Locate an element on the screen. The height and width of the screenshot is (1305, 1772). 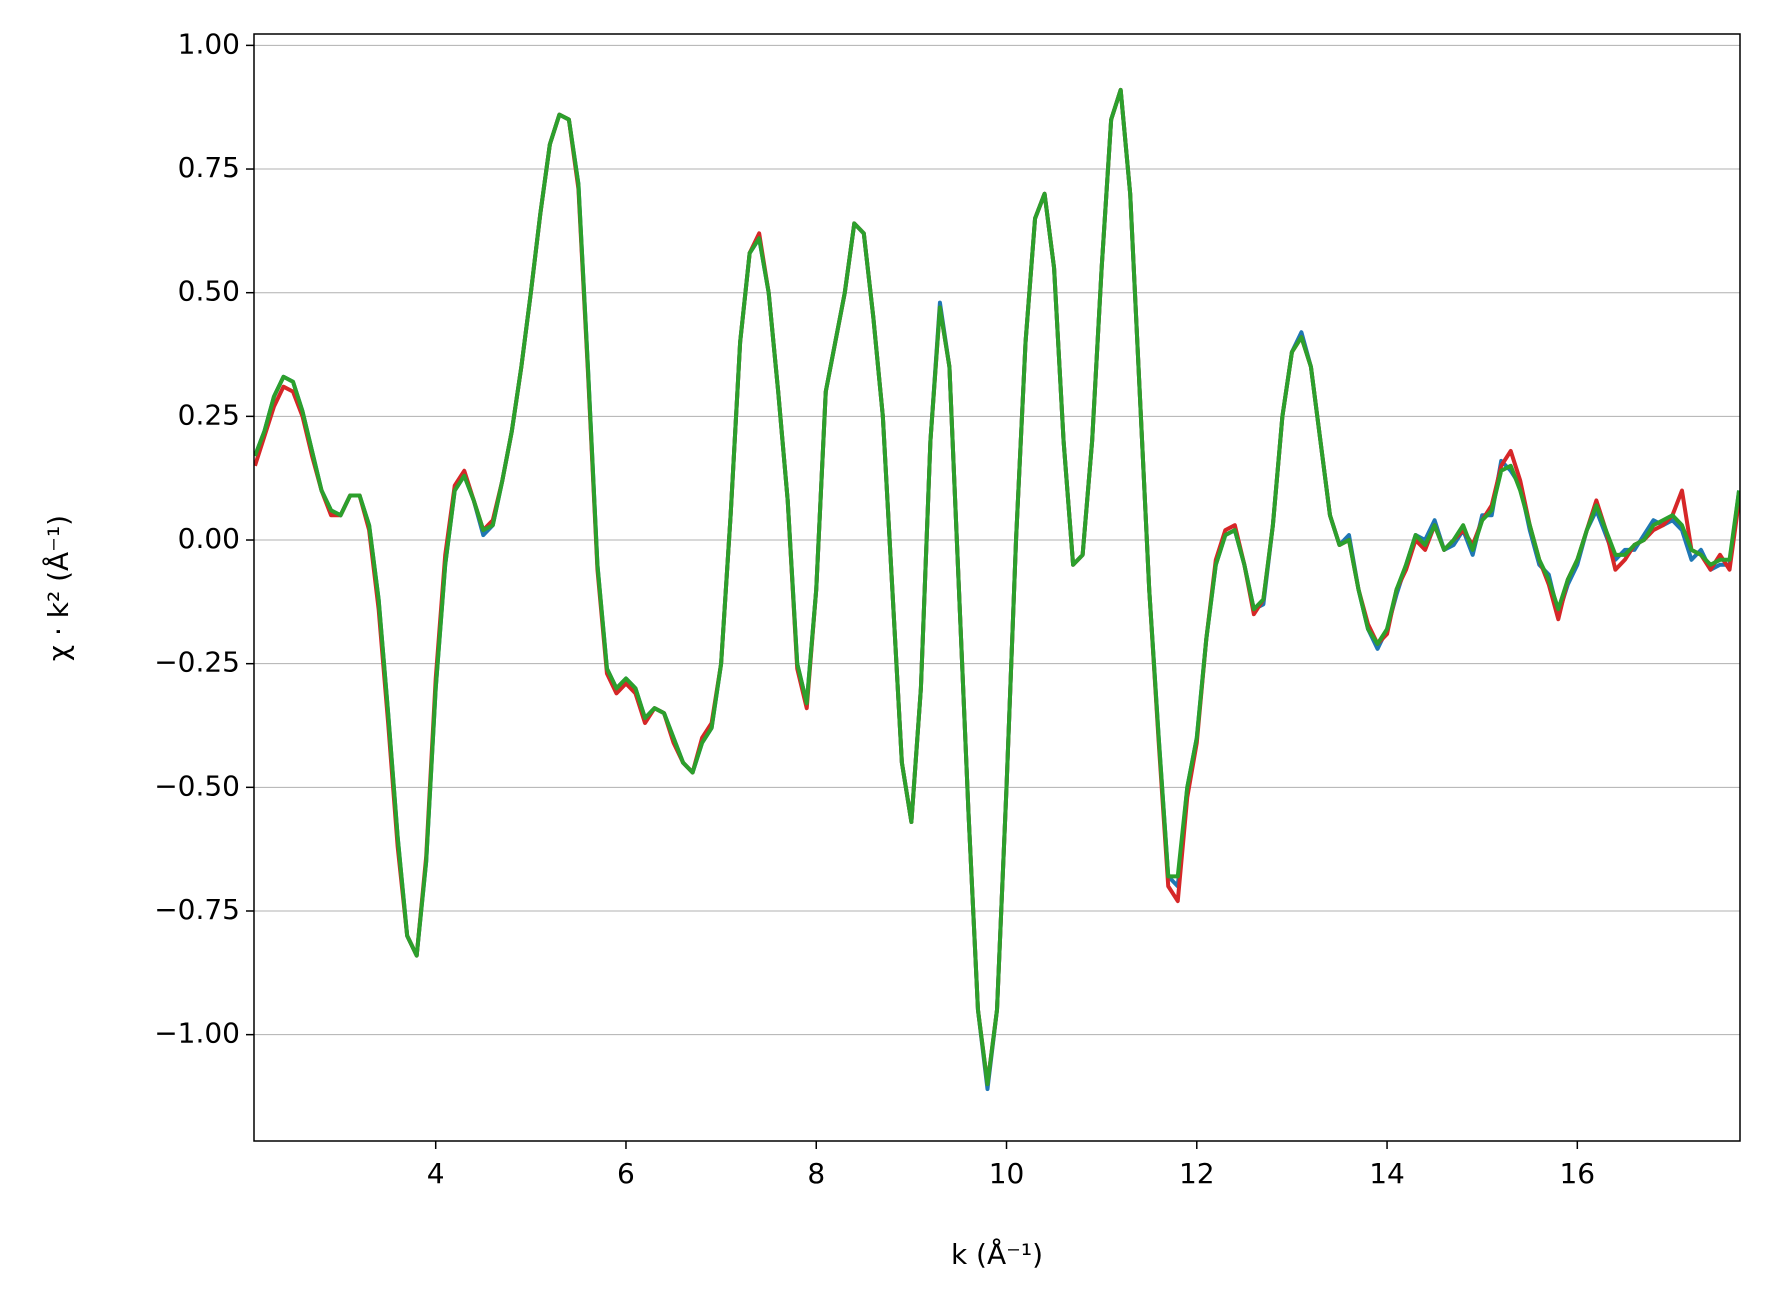
y-tick-label: −0.75 is located at coordinates (197, 909).